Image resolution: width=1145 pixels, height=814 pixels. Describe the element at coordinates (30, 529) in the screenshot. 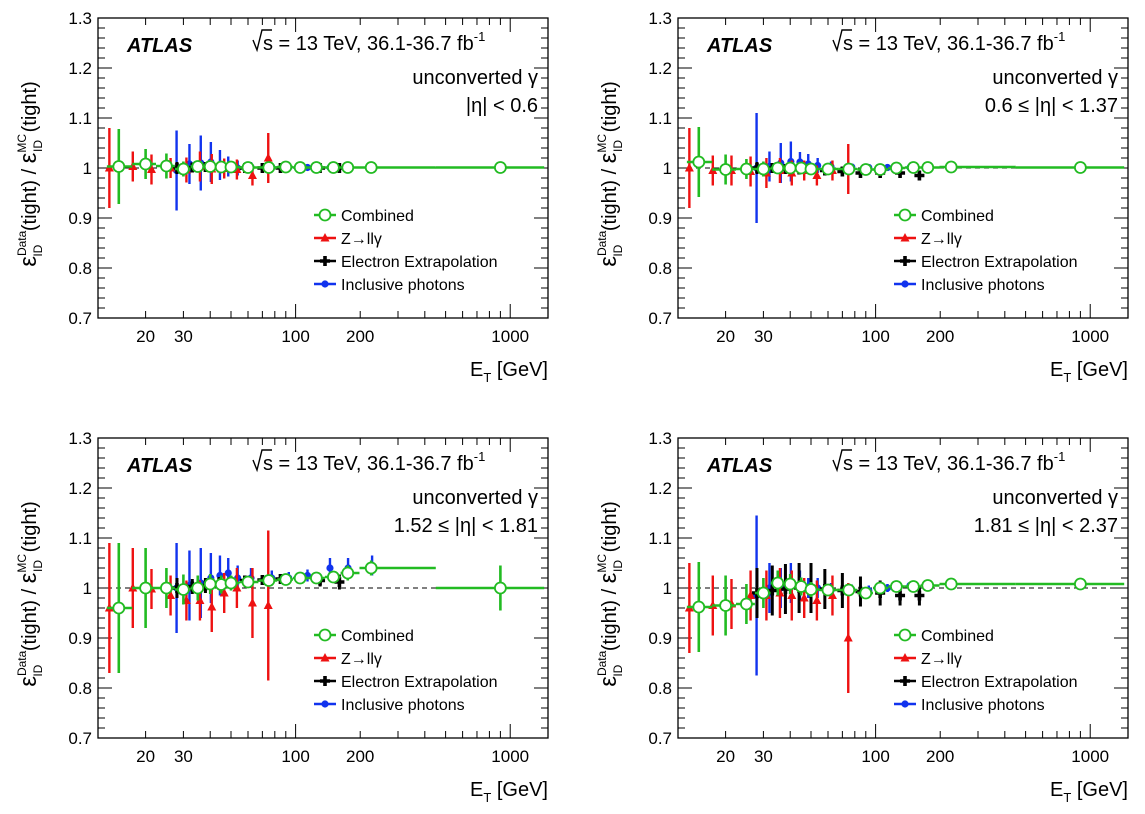

I see `y-tight: (tight)` at that location.